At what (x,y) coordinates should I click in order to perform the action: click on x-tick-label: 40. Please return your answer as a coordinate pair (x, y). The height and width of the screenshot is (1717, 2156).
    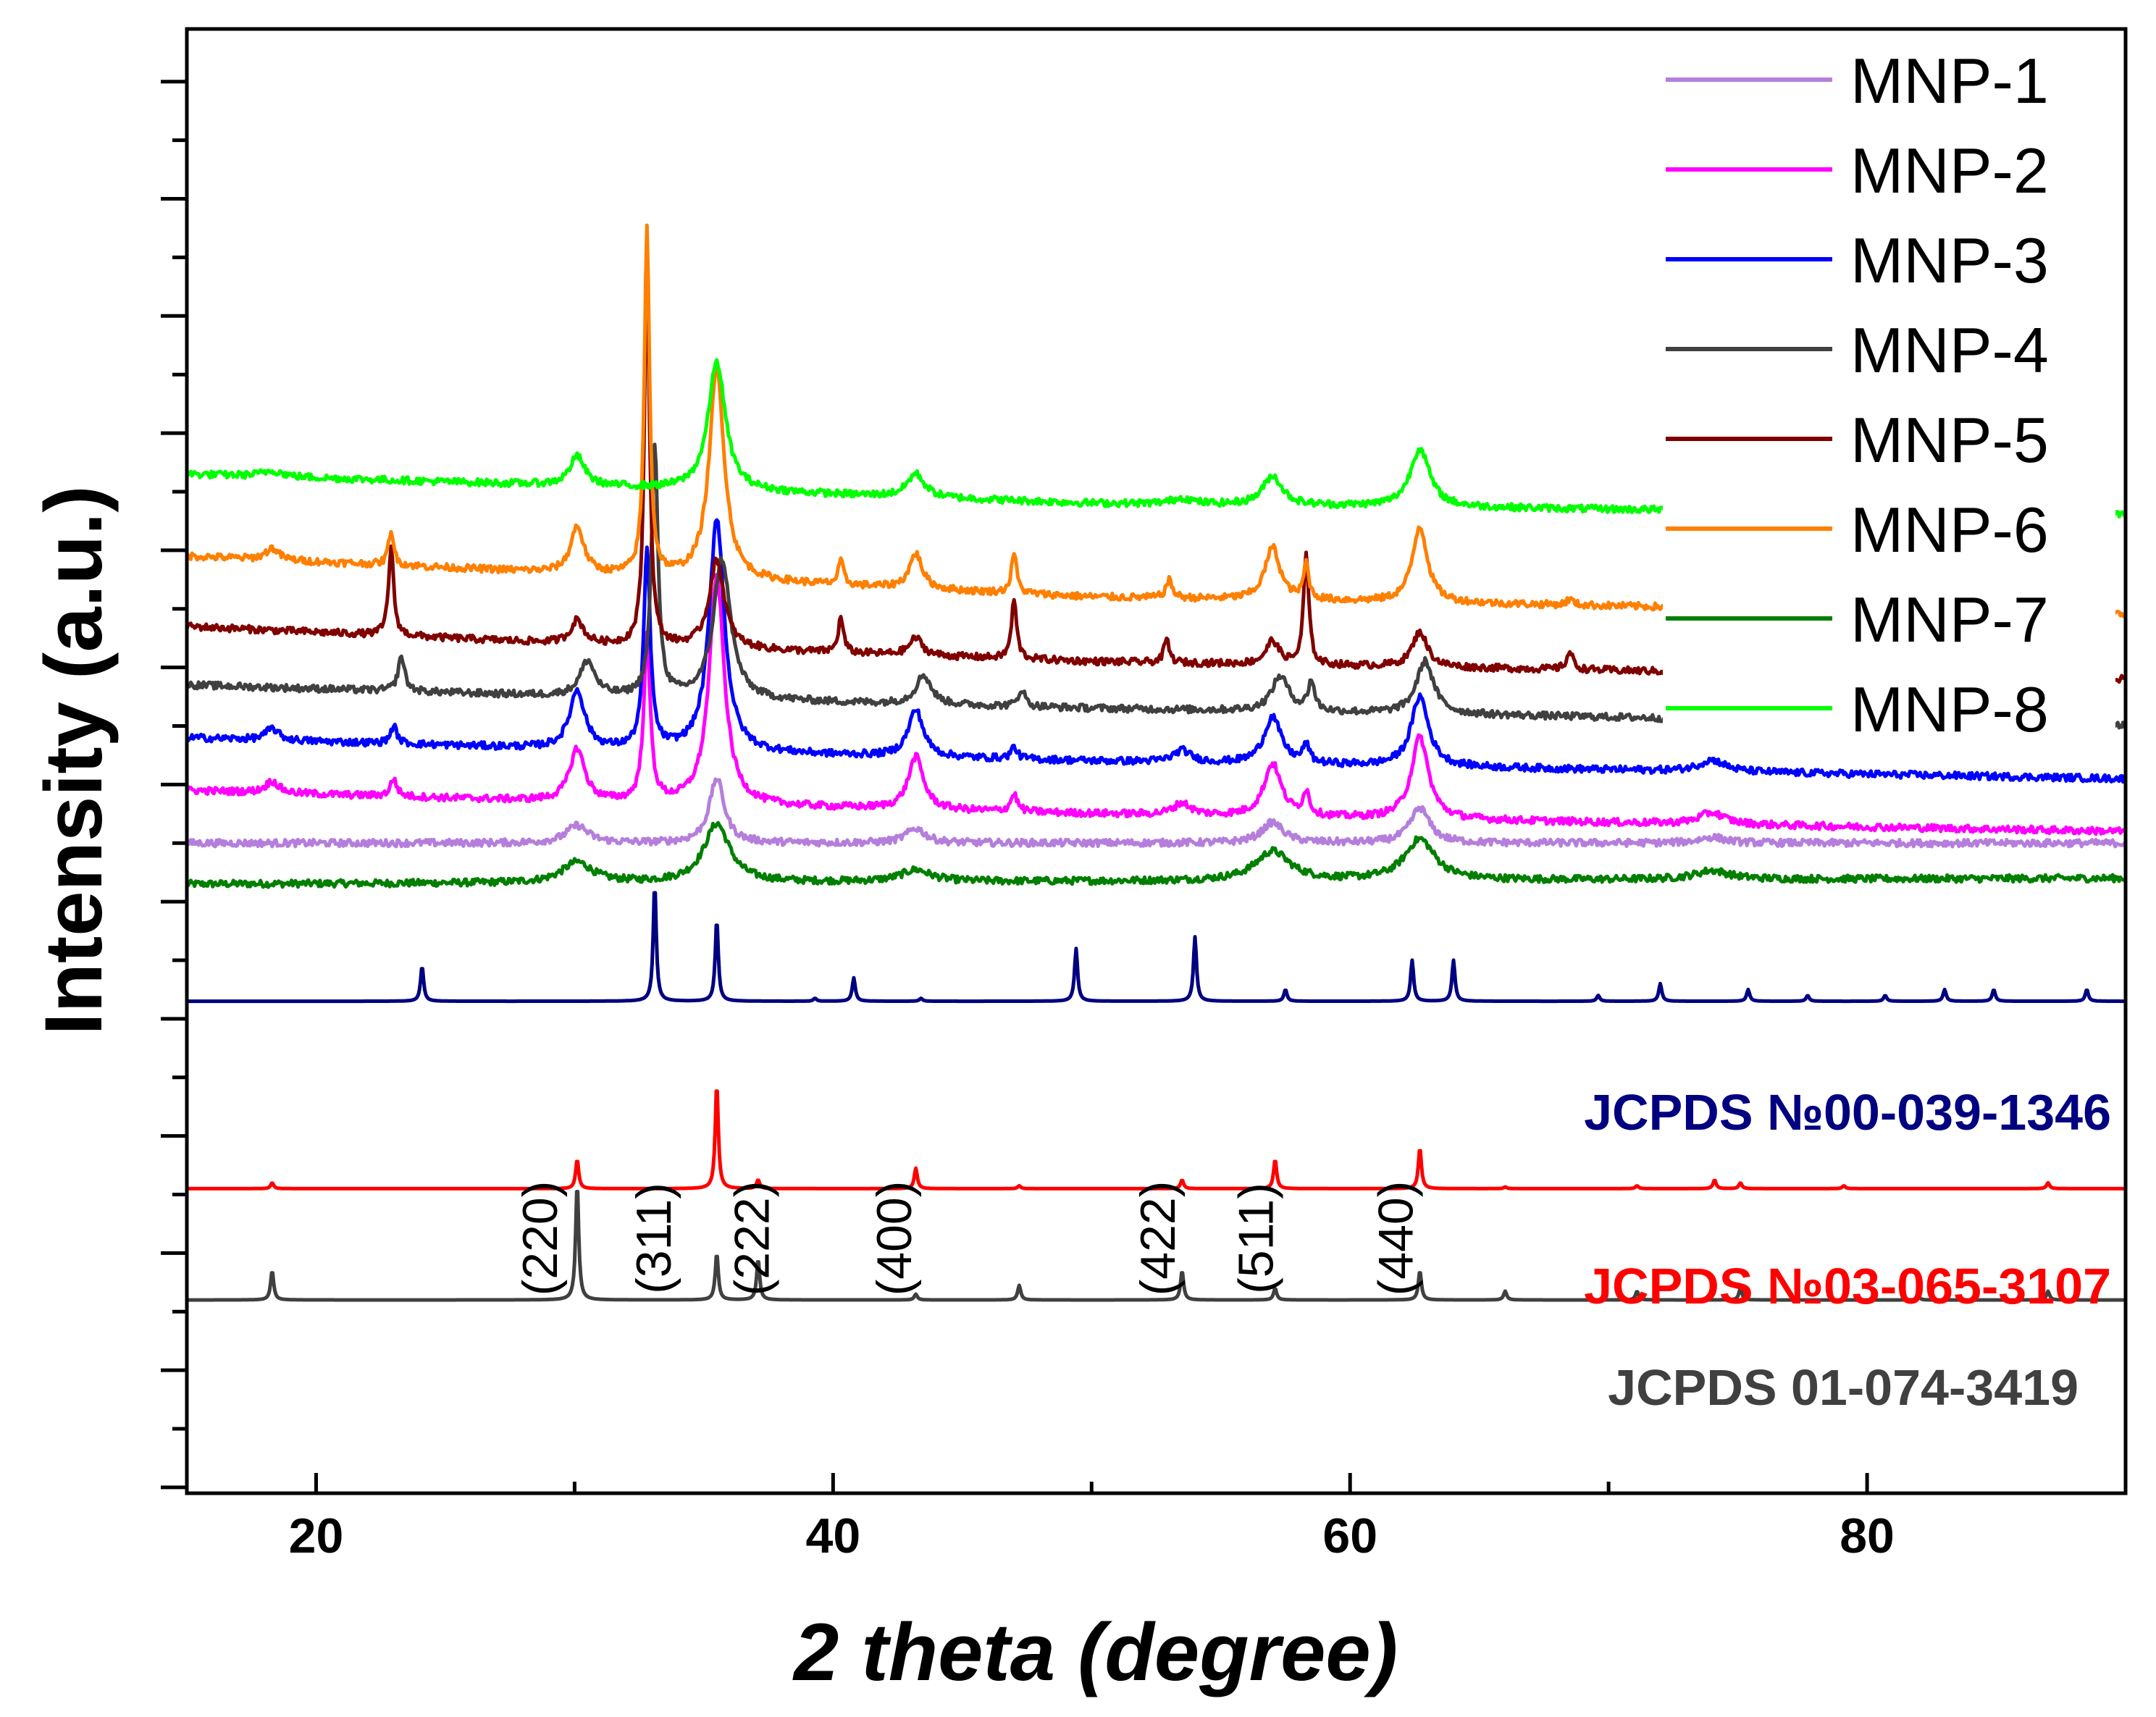
    Looking at the image, I should click on (833, 1535).